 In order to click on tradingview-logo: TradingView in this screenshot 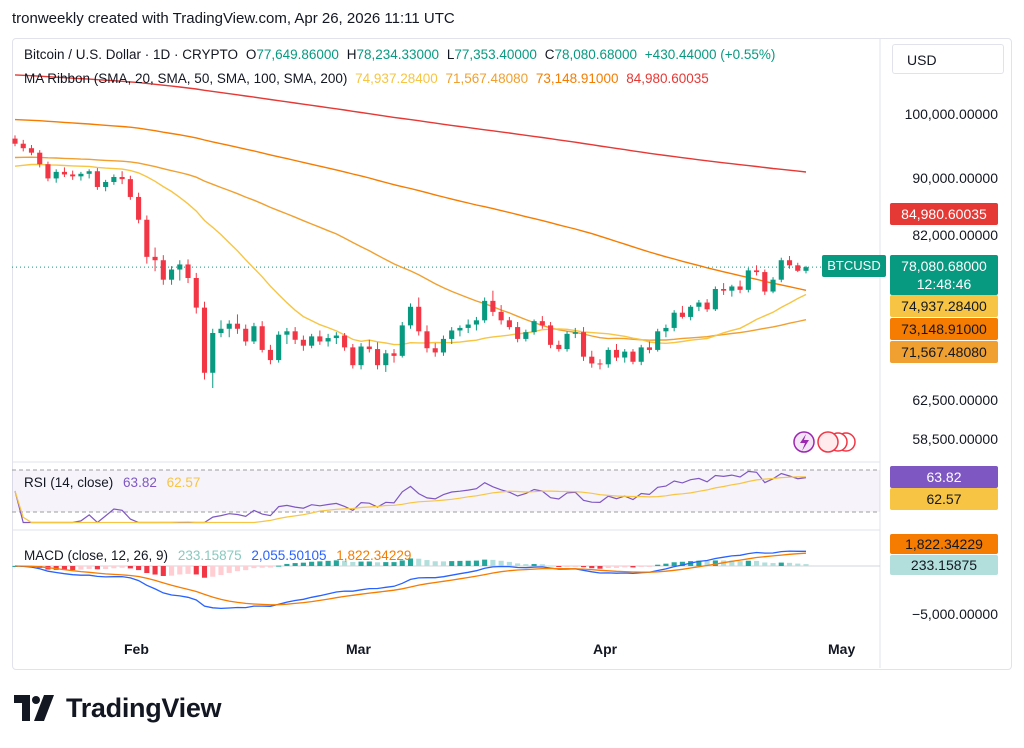, I will do `click(118, 708)`.